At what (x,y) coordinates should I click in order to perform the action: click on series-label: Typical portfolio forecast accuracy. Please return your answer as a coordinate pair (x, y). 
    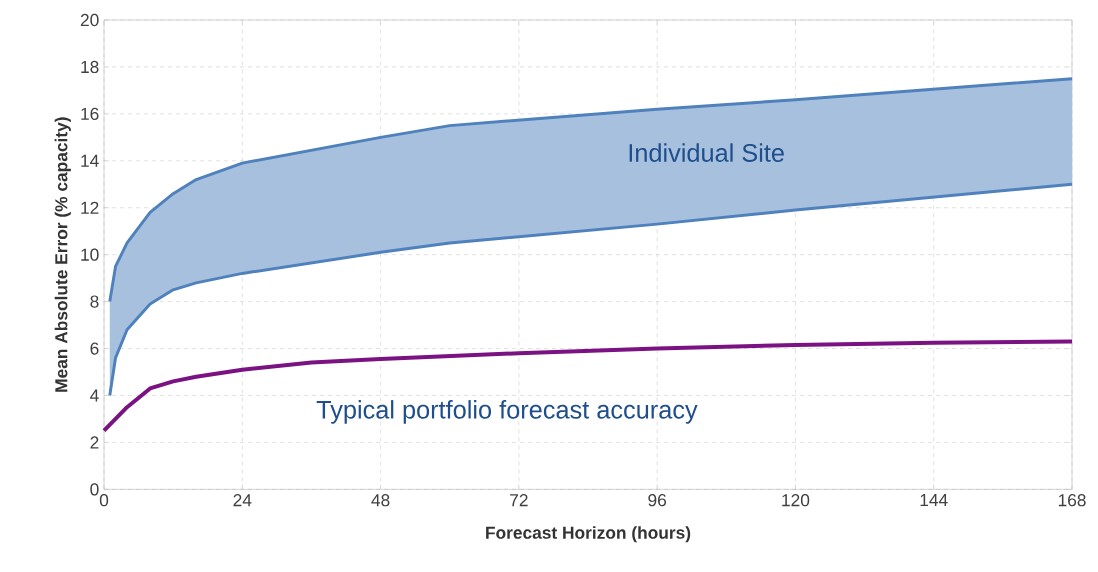
    Looking at the image, I should click on (507, 412).